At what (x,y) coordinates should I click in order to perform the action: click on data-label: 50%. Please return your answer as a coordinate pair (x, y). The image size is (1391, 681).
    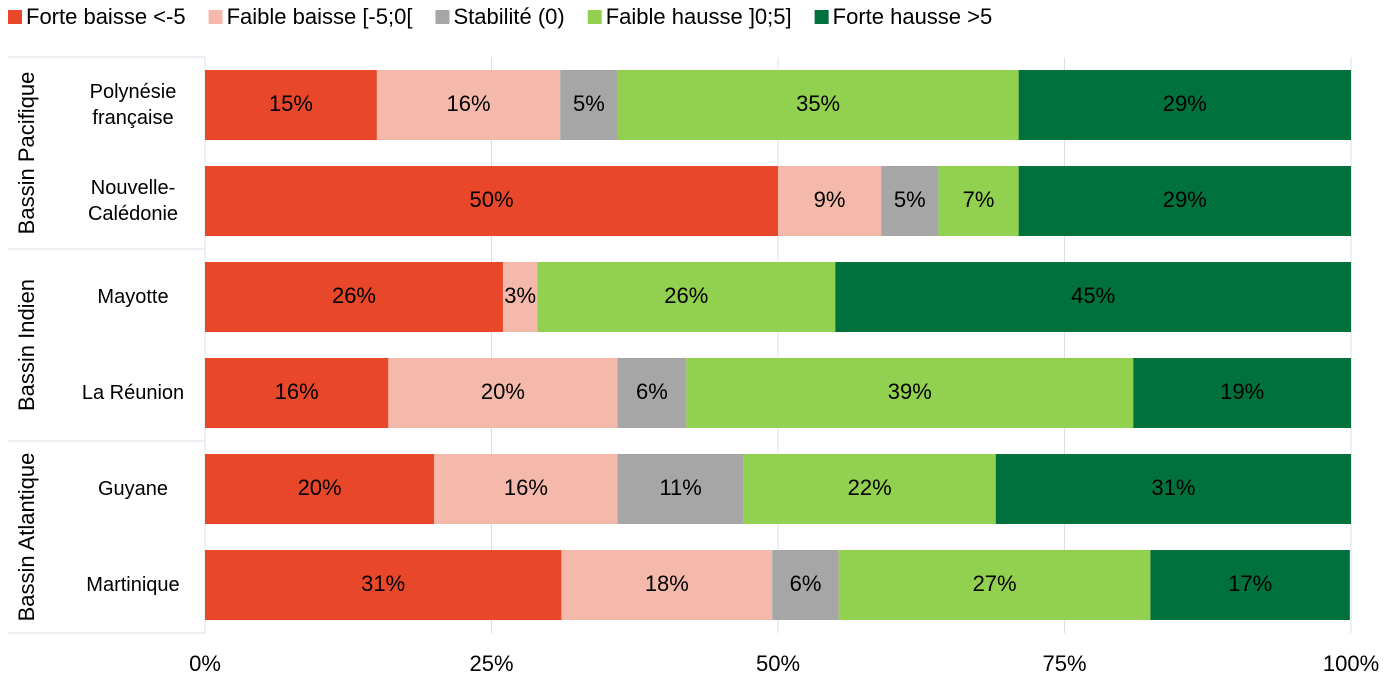
    Looking at the image, I should click on (491, 199).